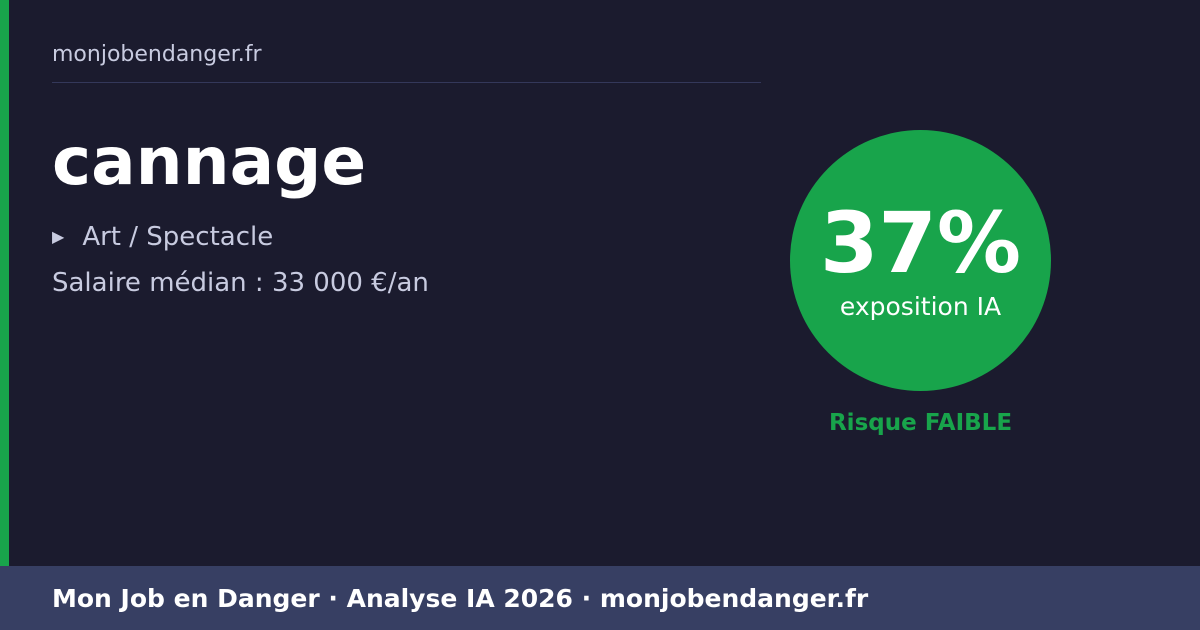 The height and width of the screenshot is (630, 1200). What do you see at coordinates (157, 54) in the screenshot?
I see `site-name: monjobendanger.fr` at bounding box center [157, 54].